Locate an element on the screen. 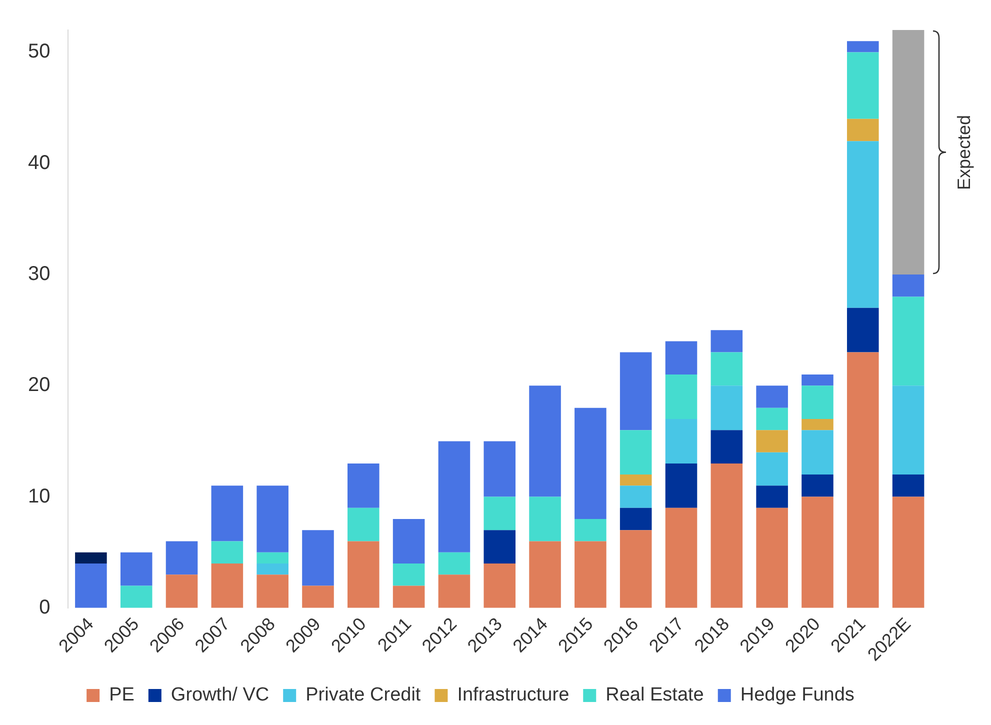 This screenshot has width=991, height=725. y-tick-label: 20 is located at coordinates (39, 385).